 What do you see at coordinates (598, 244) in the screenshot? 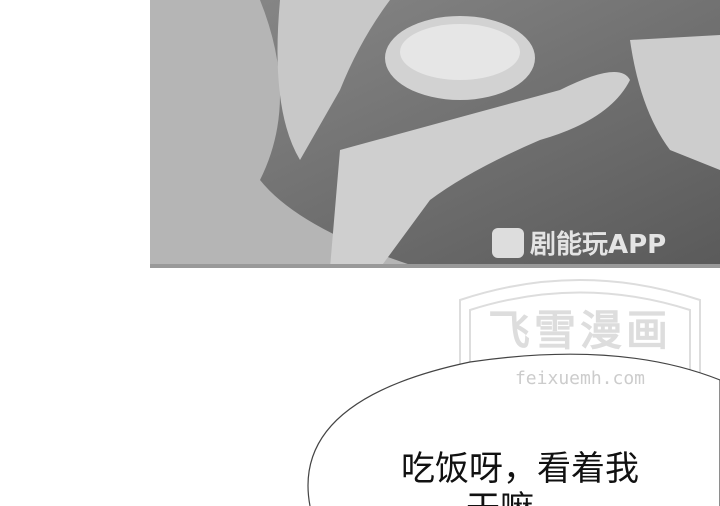
I see `app-watermark: 剧能玩APP` at bounding box center [598, 244].